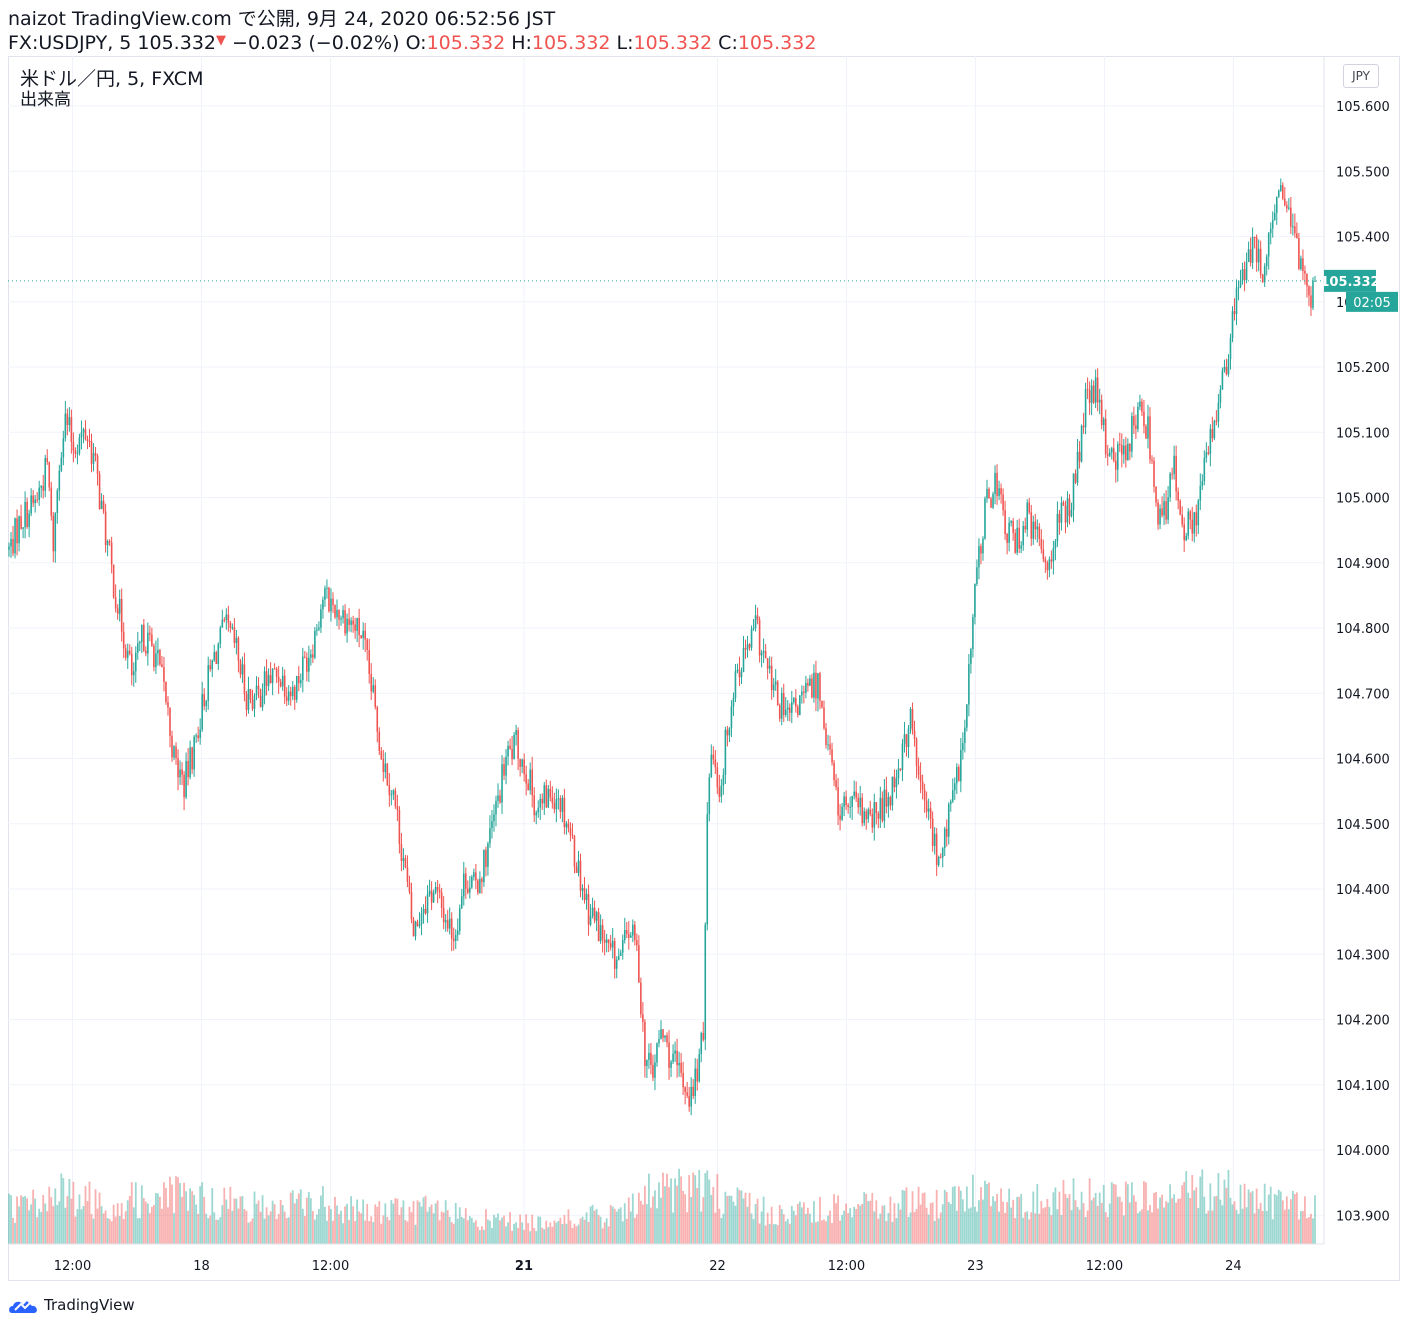 This screenshot has height=1328, width=1408. What do you see at coordinates (176, 43) in the screenshot?
I see `last-price: 105.332` at bounding box center [176, 43].